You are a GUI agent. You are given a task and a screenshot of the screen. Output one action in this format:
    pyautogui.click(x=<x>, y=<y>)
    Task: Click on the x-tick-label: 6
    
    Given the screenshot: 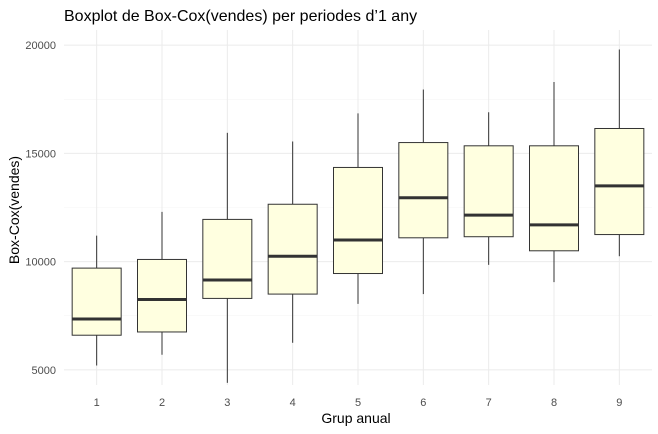 What is the action you would take?
    pyautogui.click(x=423, y=403)
    